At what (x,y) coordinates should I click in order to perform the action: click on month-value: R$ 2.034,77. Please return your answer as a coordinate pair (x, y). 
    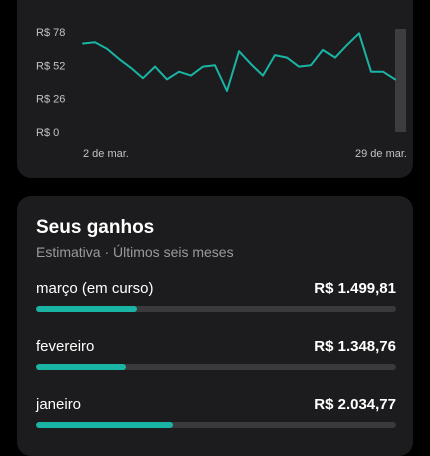
    Looking at the image, I should click on (355, 404).